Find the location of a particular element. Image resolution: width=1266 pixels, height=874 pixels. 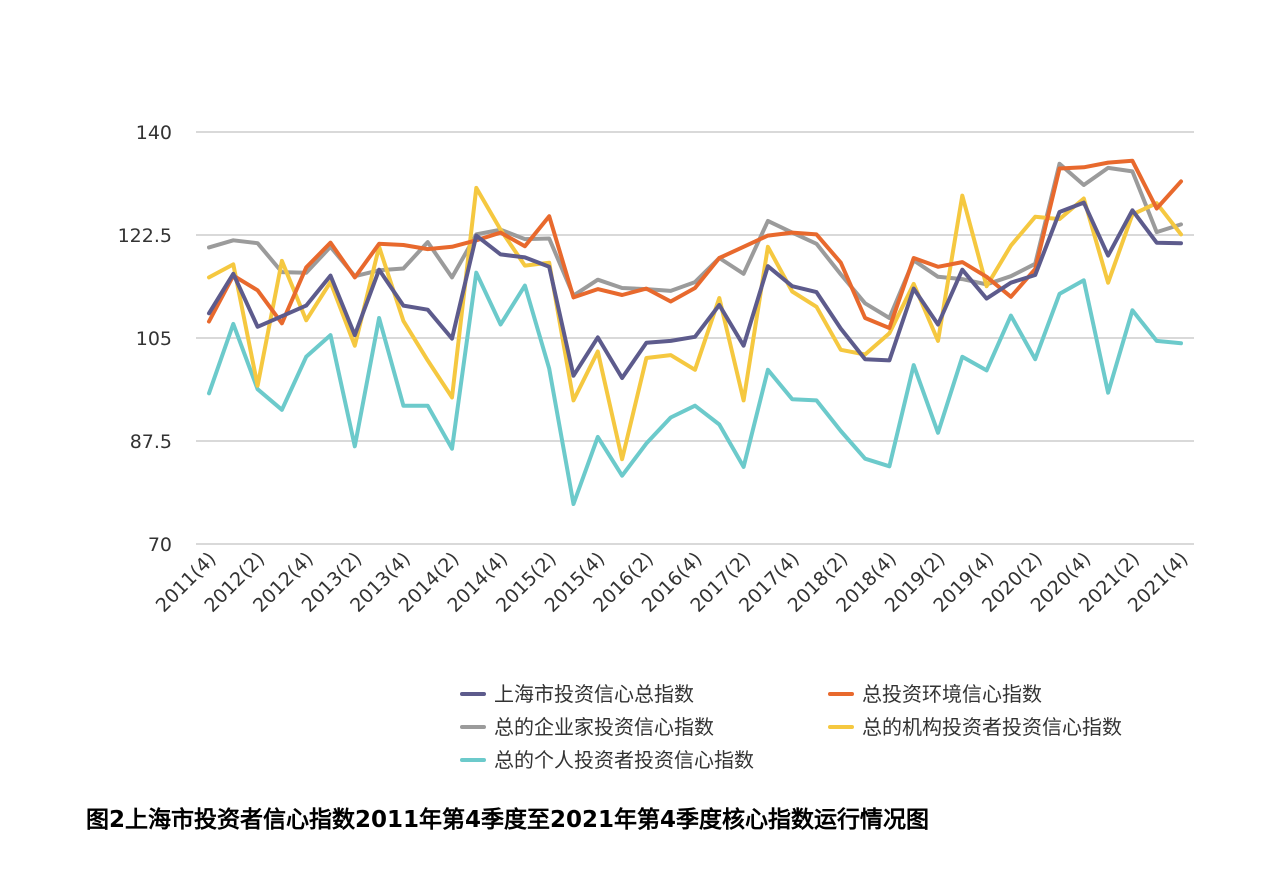

y-tick-label: 105 is located at coordinates (154, 339).